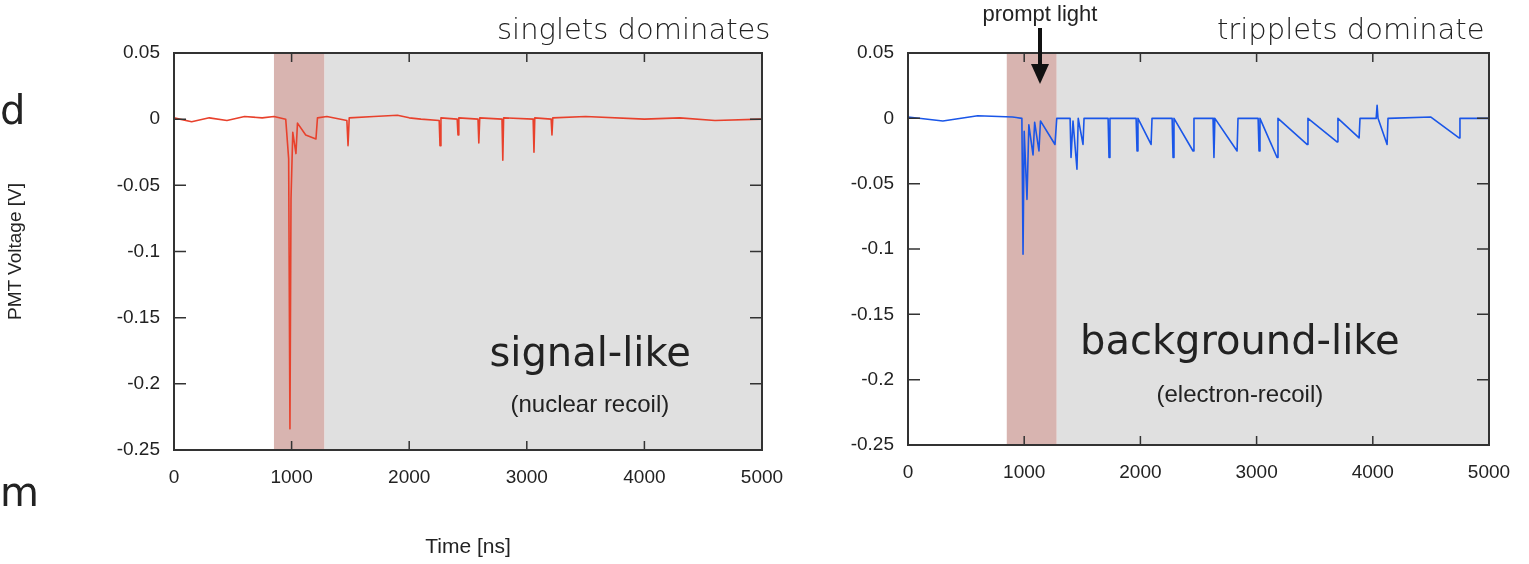  I want to click on annotation: (nuclear recoil), so click(590, 404).